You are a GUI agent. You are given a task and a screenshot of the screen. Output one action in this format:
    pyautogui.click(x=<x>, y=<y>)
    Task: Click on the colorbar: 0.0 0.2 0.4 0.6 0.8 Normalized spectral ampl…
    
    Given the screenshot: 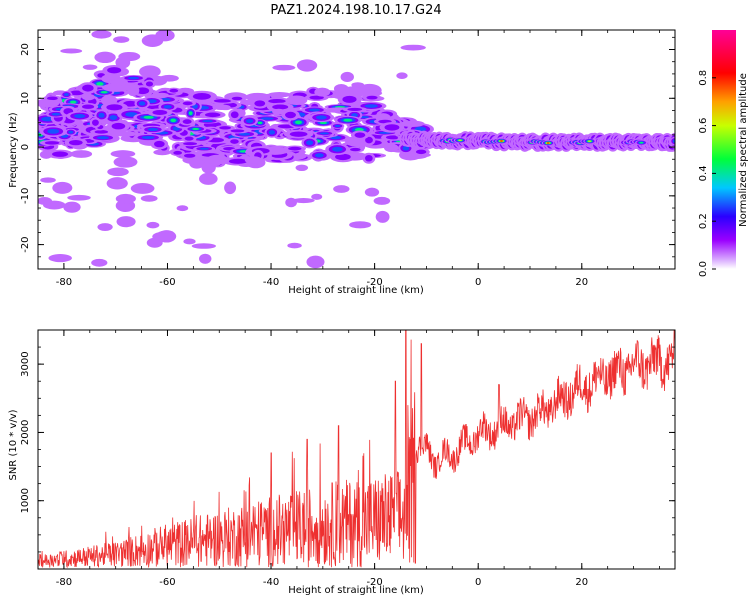 What is the action you would take?
    pyautogui.click(x=723, y=153)
    